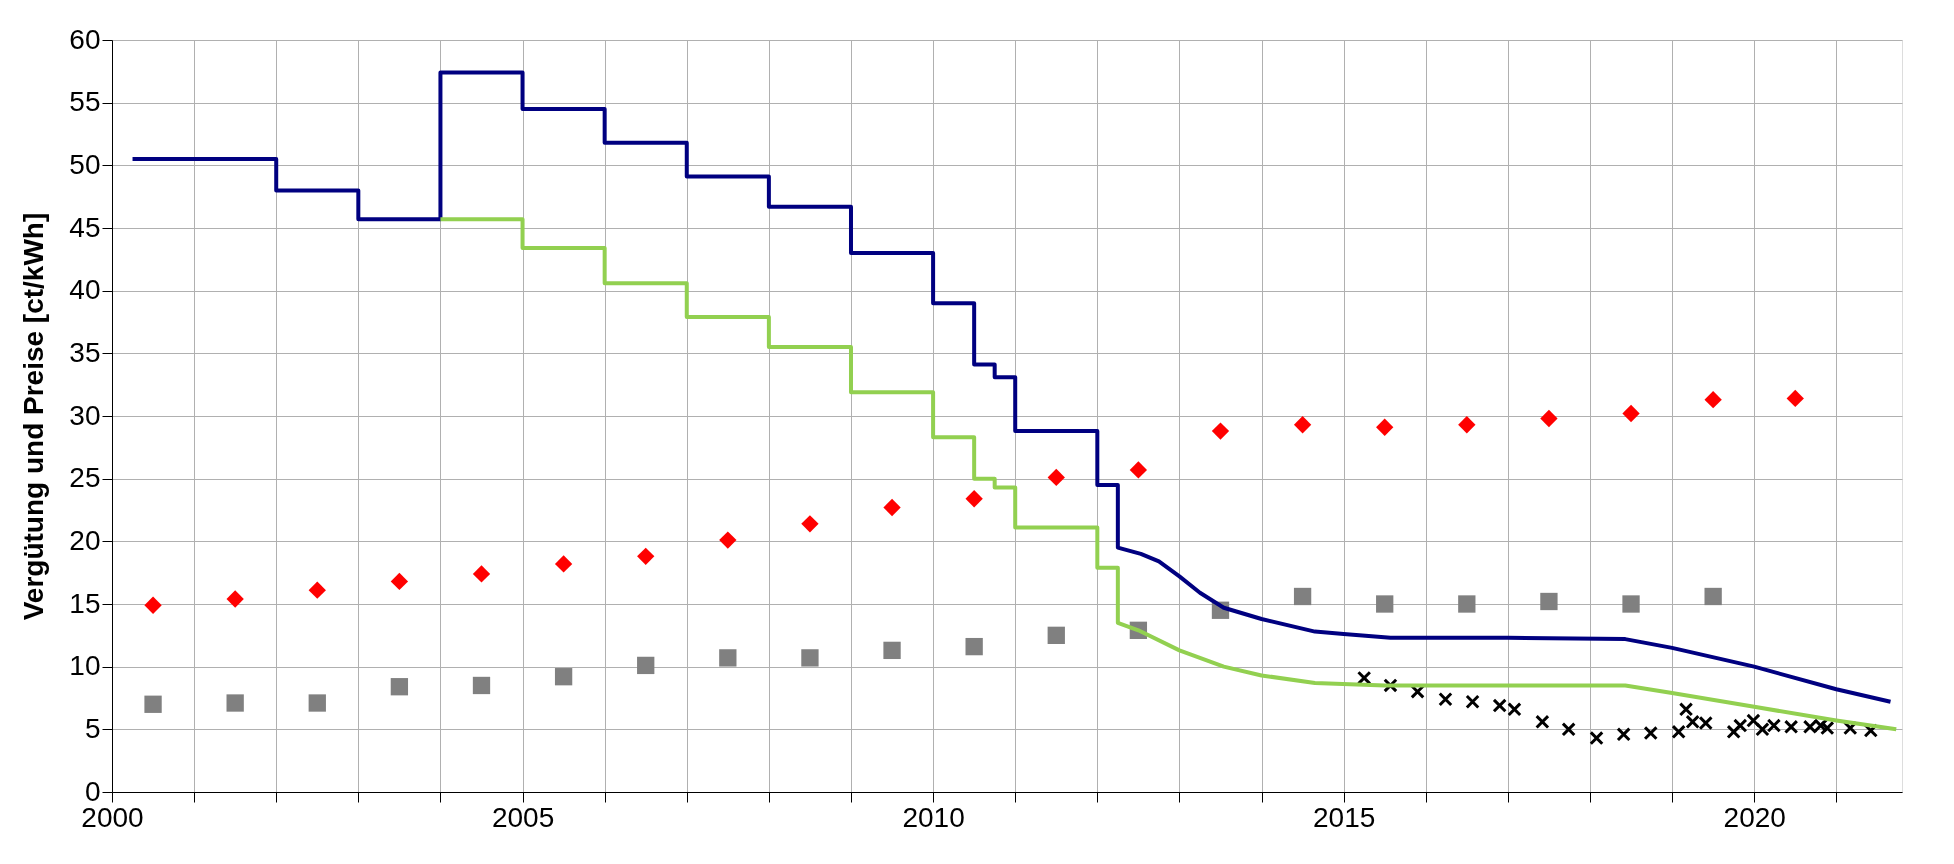 The image size is (1954, 864). Describe the element at coordinates (85, 603) in the screenshot. I see `y-tick-label: 15` at that location.